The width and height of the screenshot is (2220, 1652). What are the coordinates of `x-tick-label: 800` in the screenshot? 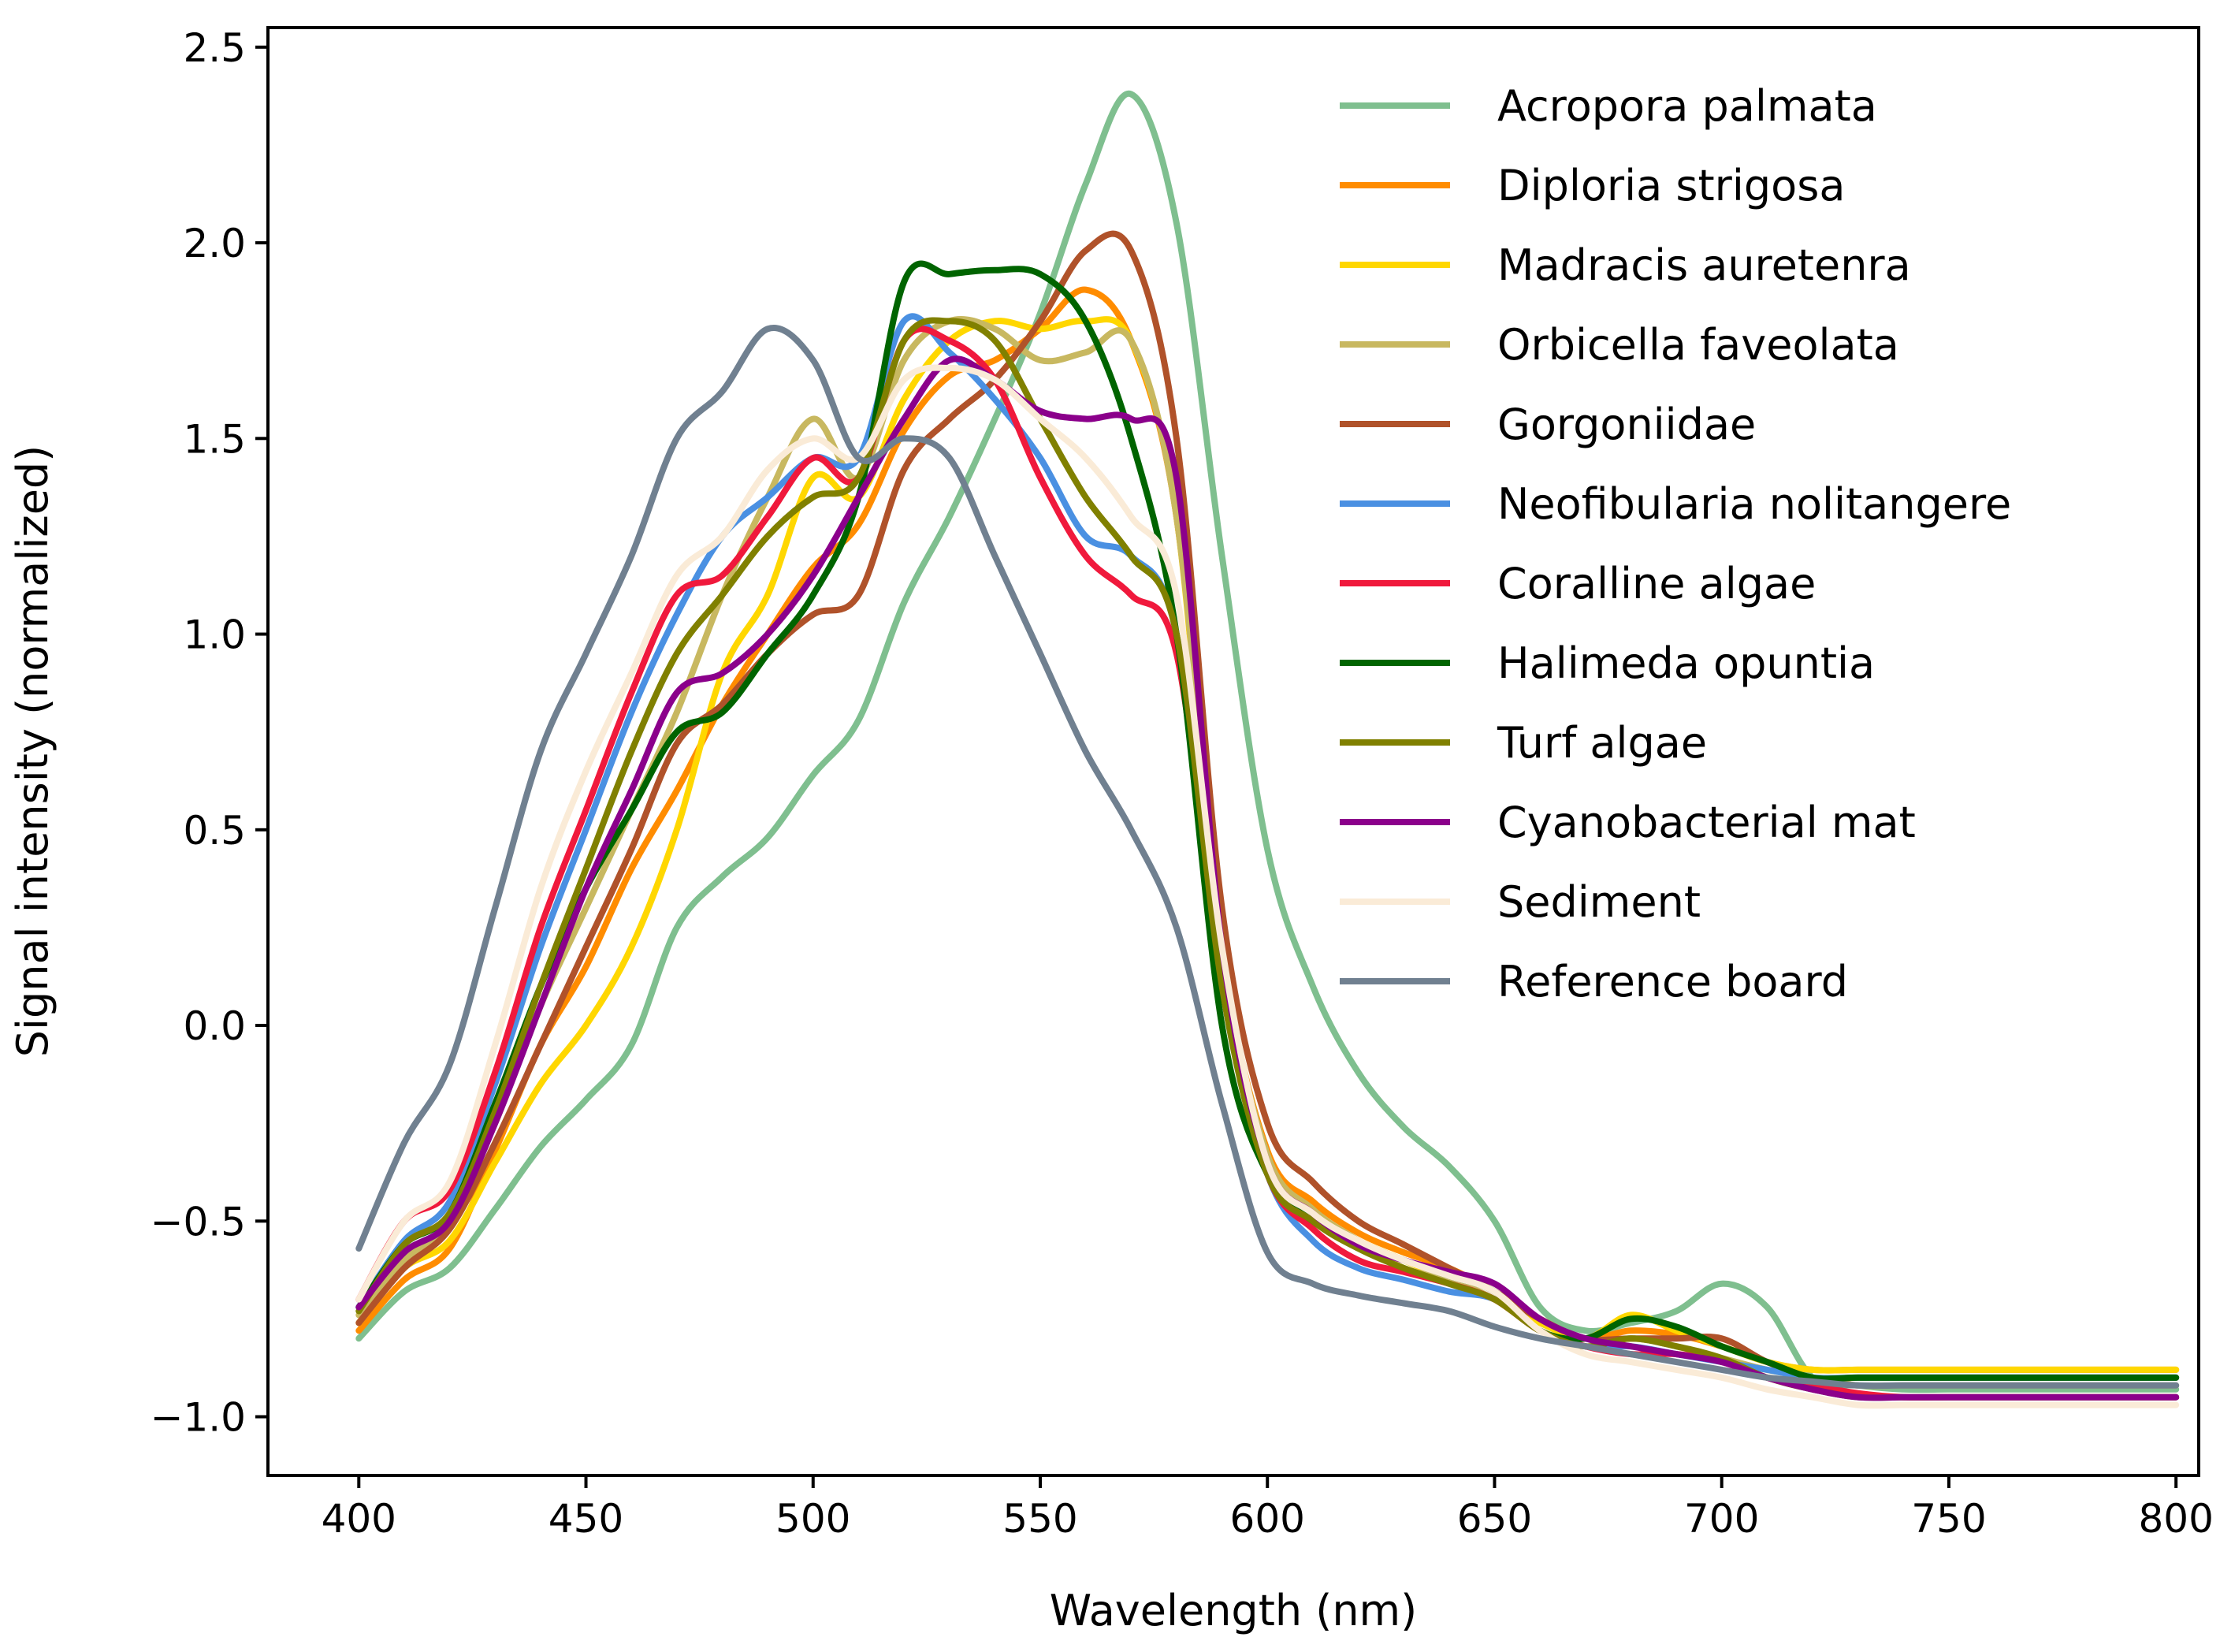 It's located at (2175, 1519).